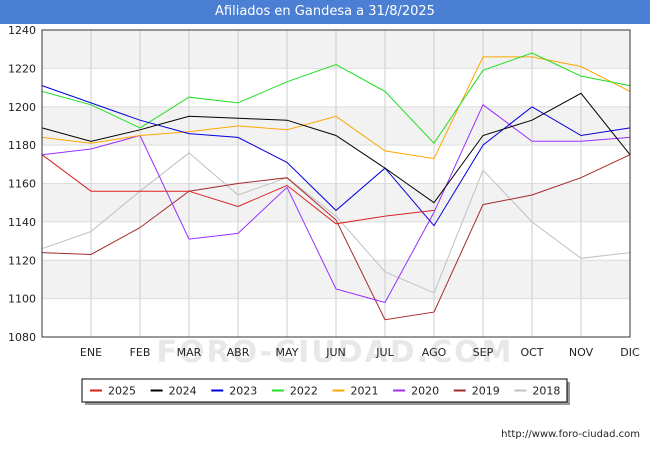  Describe the element at coordinates (22, 337) in the screenshot. I see `y-tick-label: 1080` at that location.